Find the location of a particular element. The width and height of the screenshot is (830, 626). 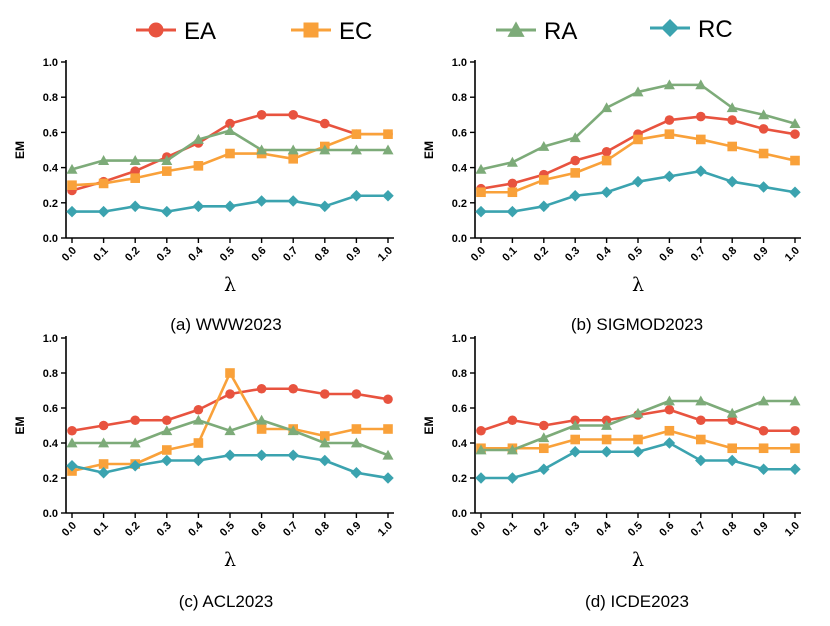

y-tick-label: 0.6 is located at coordinates (50, 409).